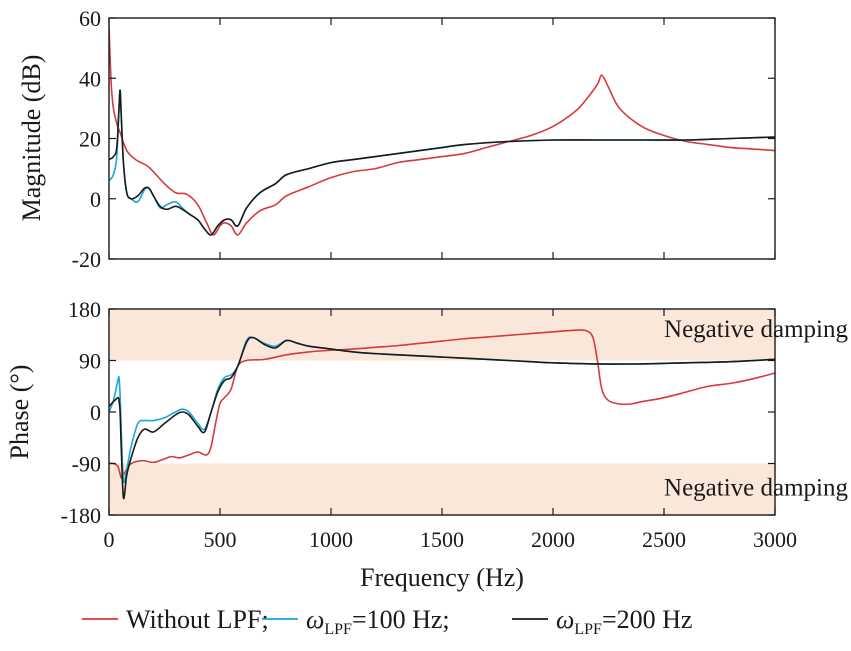 This screenshot has width=851, height=651. I want to click on x-tick-label: 1000, so click(331, 539).